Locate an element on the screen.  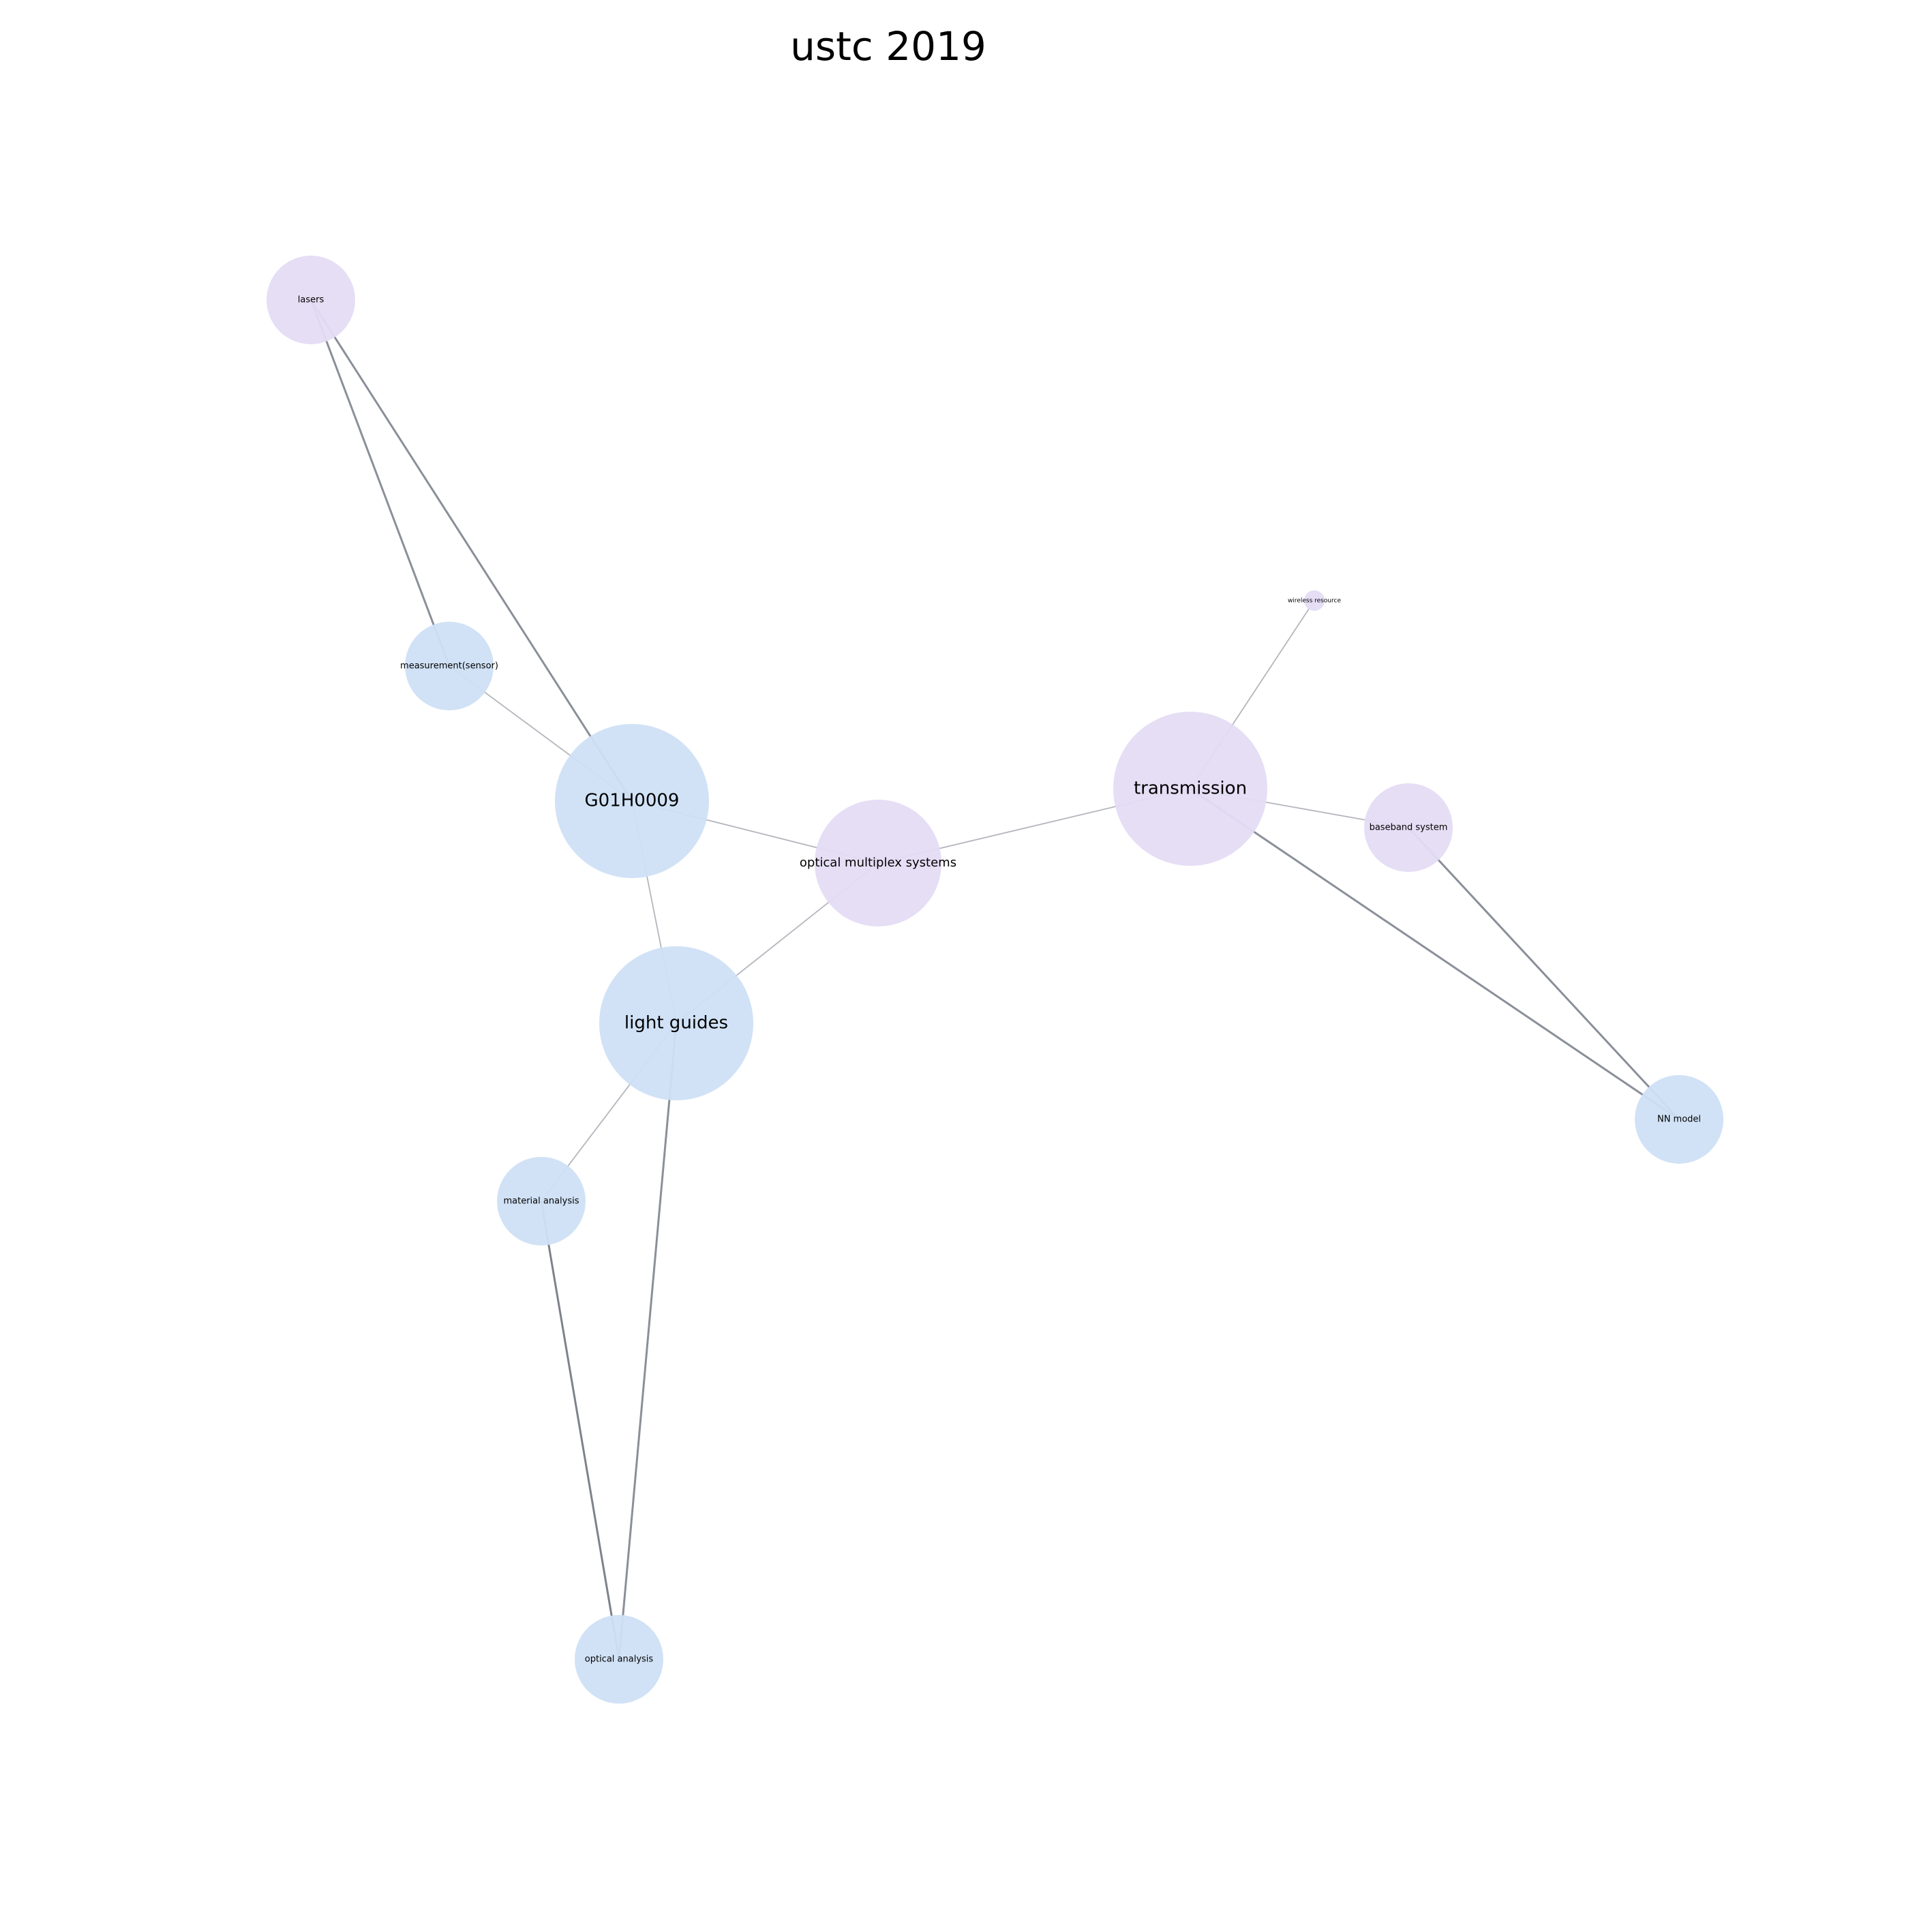
node-label: wireless resource is located at coordinates (1315, 601).